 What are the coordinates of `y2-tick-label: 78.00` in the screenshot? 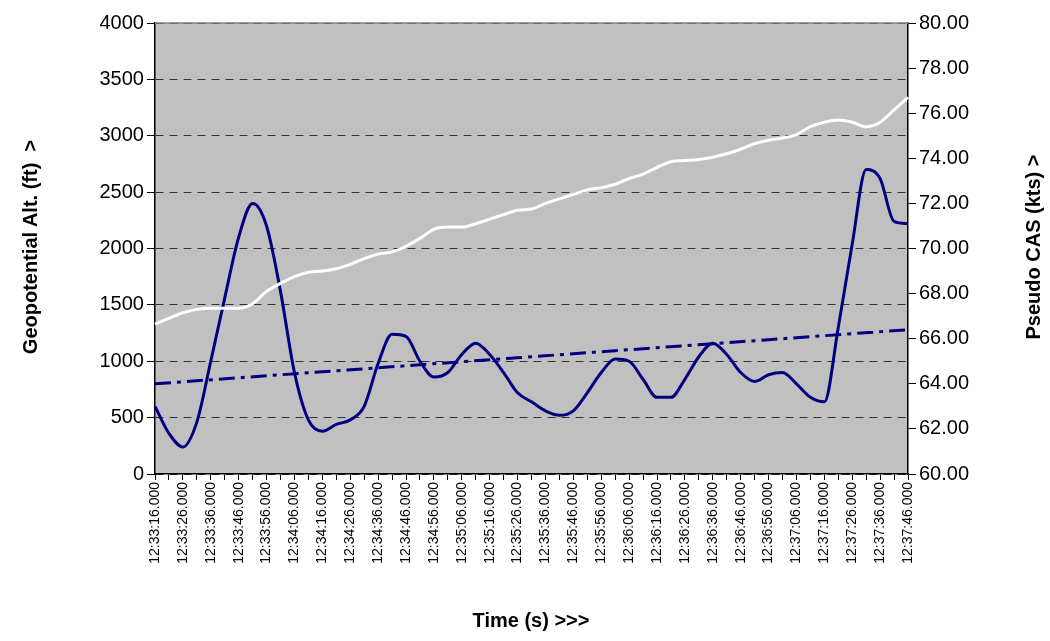 It's located at (944, 66).